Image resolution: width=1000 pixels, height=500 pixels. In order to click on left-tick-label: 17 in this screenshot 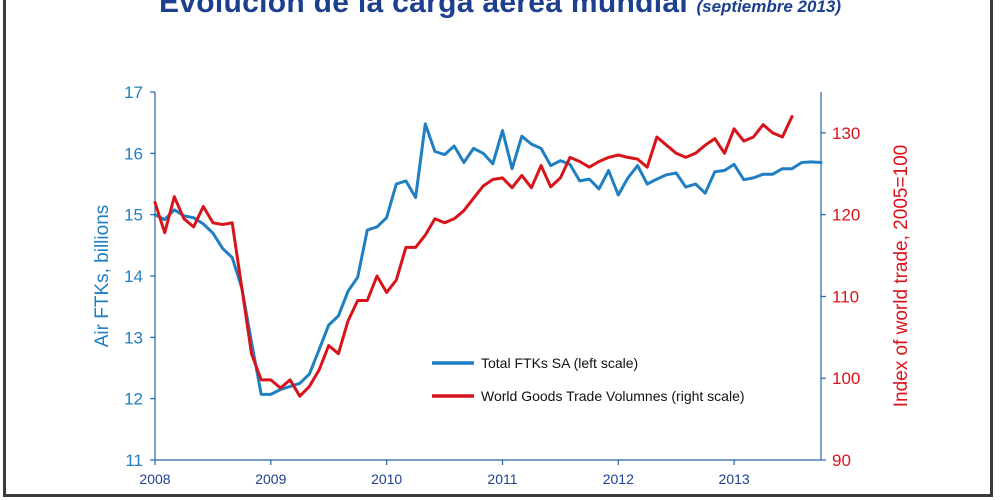, I will do `click(133, 92)`.